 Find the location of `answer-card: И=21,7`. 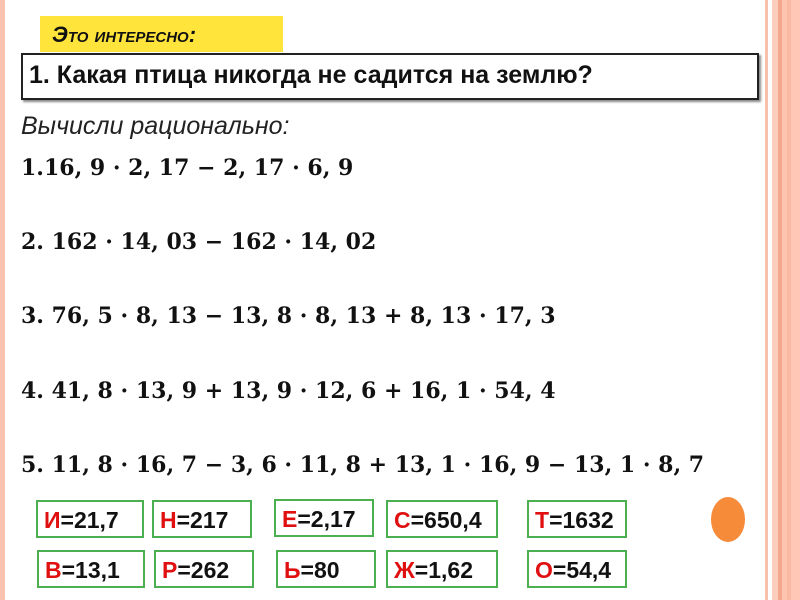

answer-card: И=21,7 is located at coordinates (90, 519).